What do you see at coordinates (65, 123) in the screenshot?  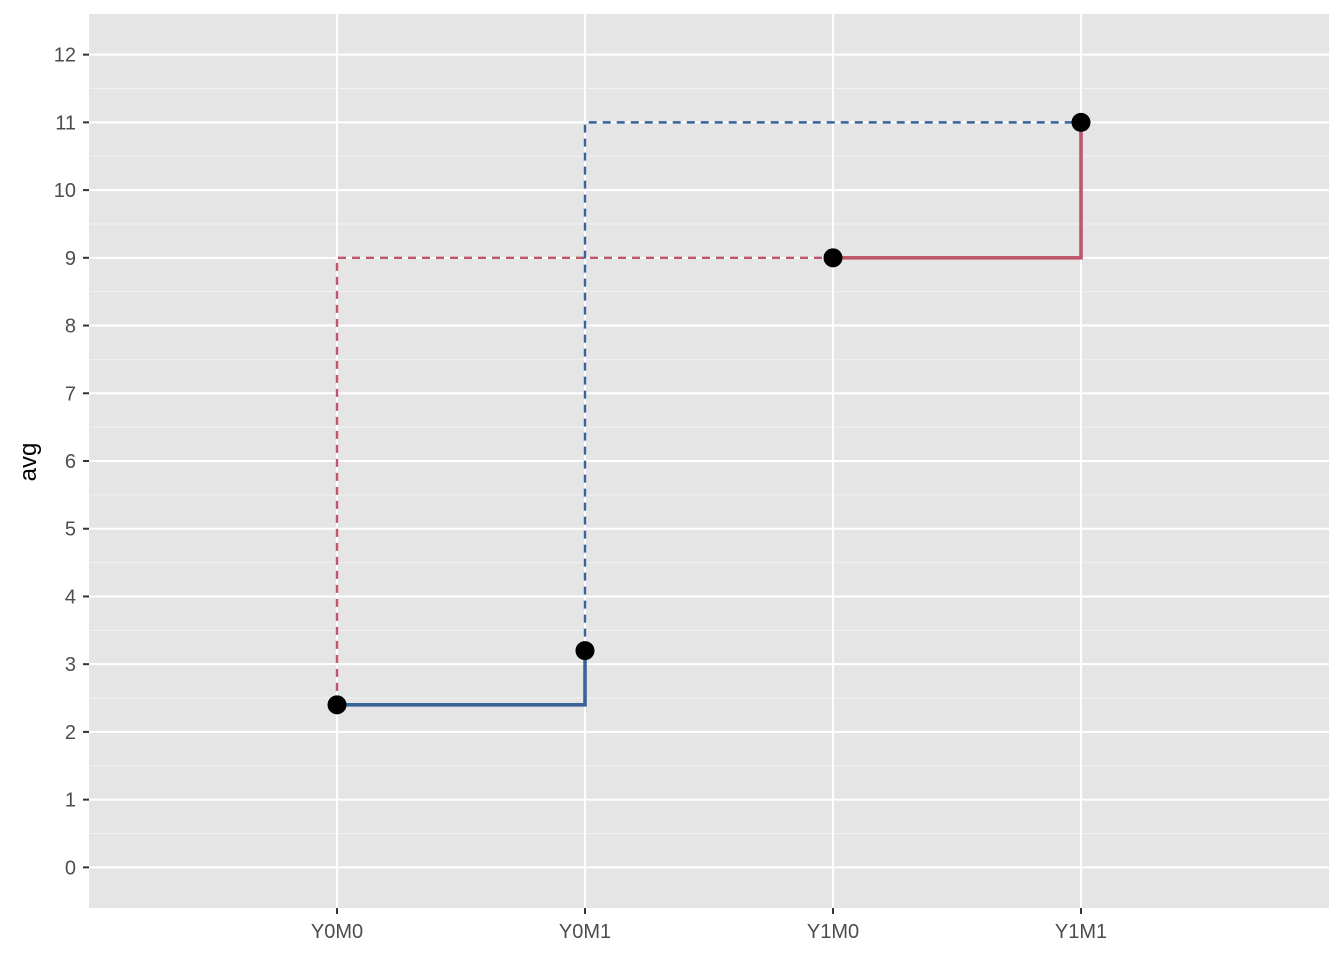 I see `y-tick-label: 11` at bounding box center [65, 123].